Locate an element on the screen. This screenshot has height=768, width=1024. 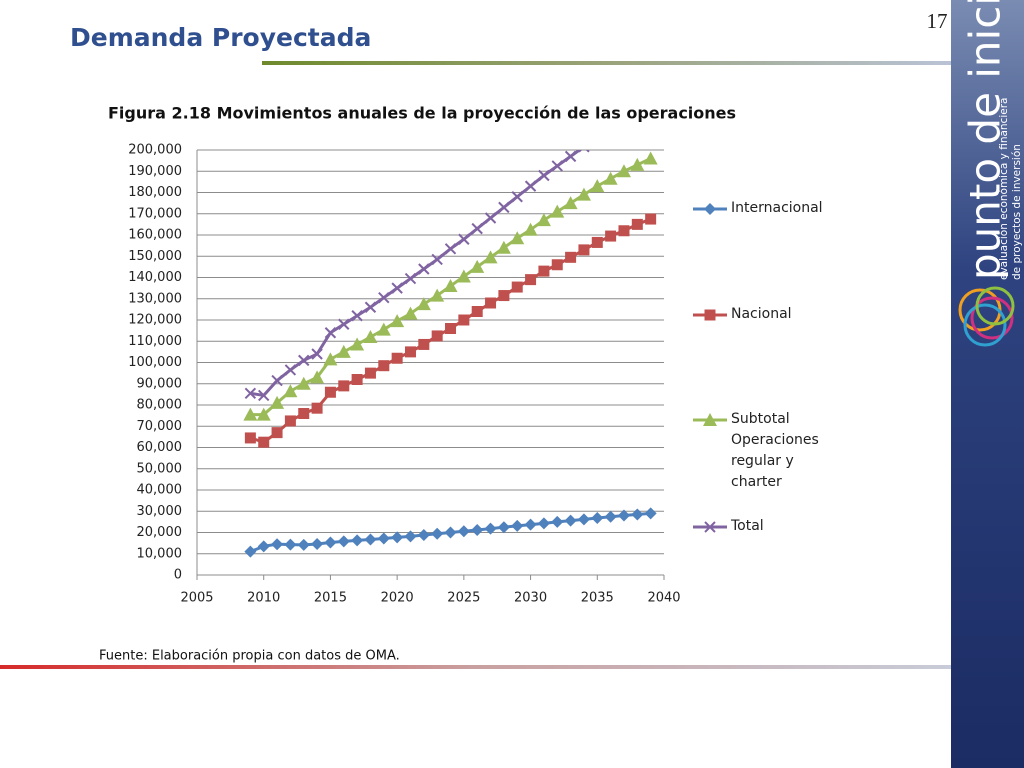
y-tick-label: 60,000 is located at coordinates (160, 447).